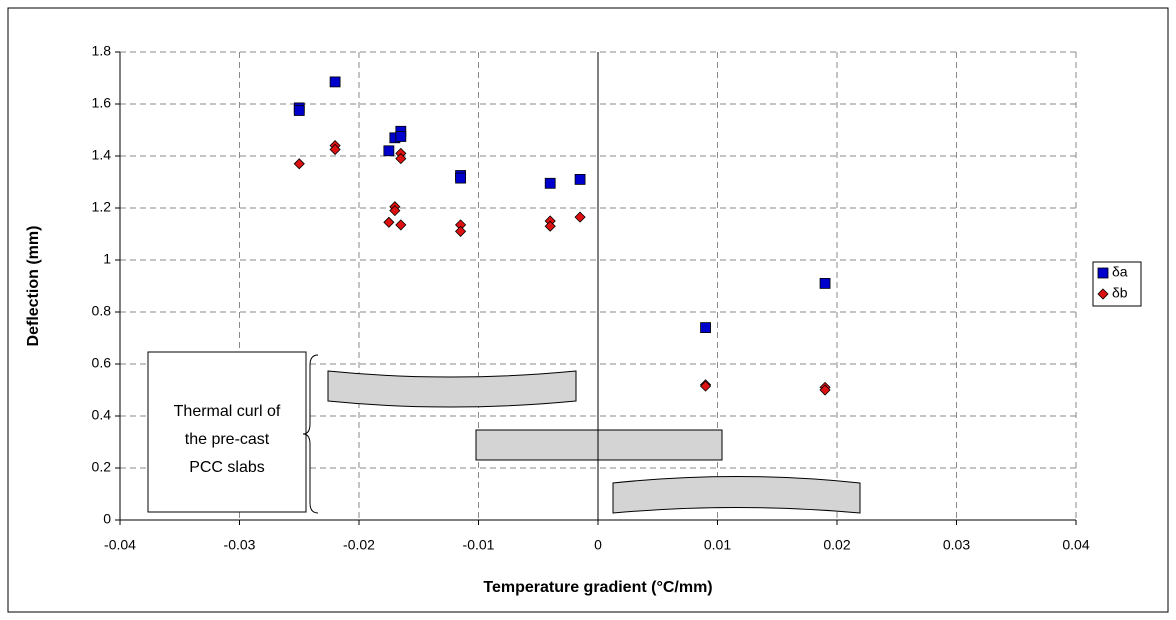  I want to click on x-tick-label: -0.01, so click(479, 545).